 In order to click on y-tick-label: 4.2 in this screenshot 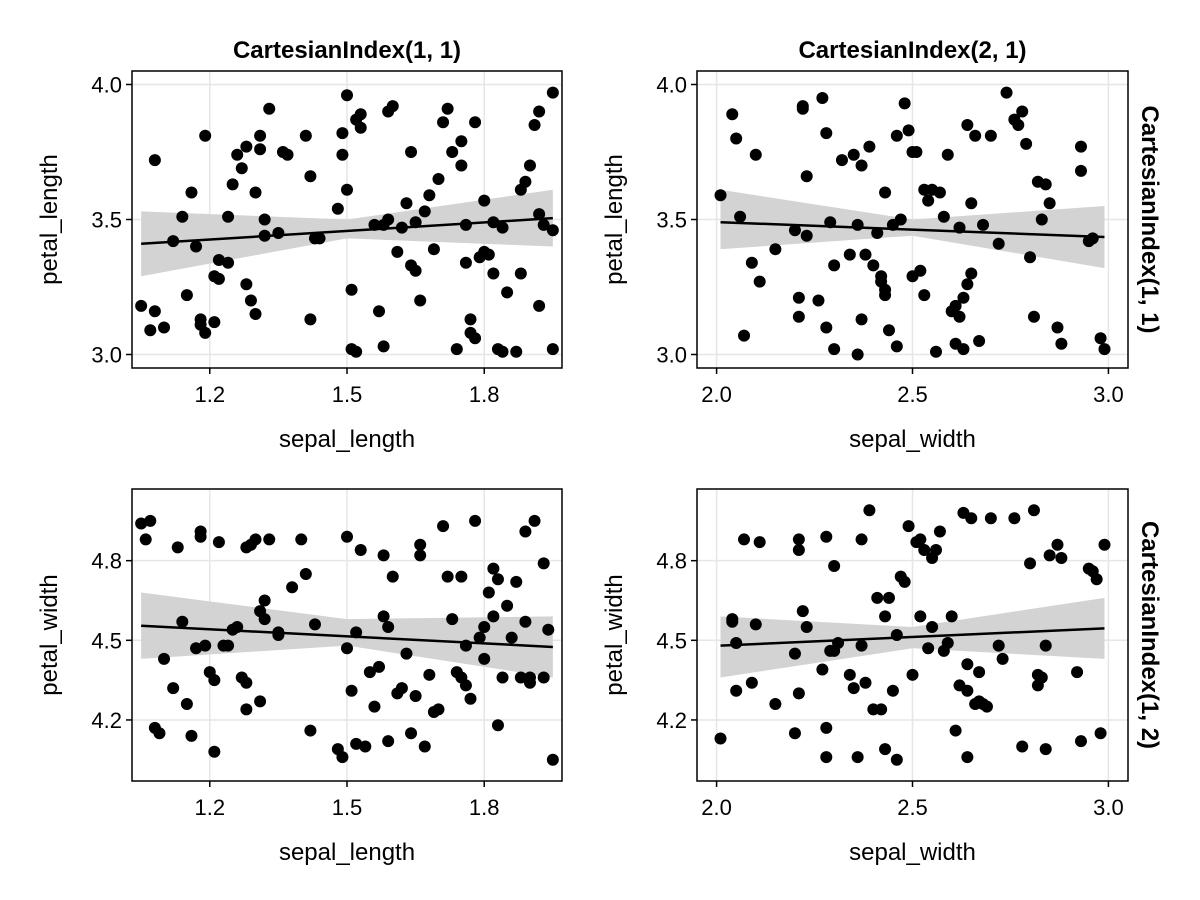, I will do `click(671, 720)`.